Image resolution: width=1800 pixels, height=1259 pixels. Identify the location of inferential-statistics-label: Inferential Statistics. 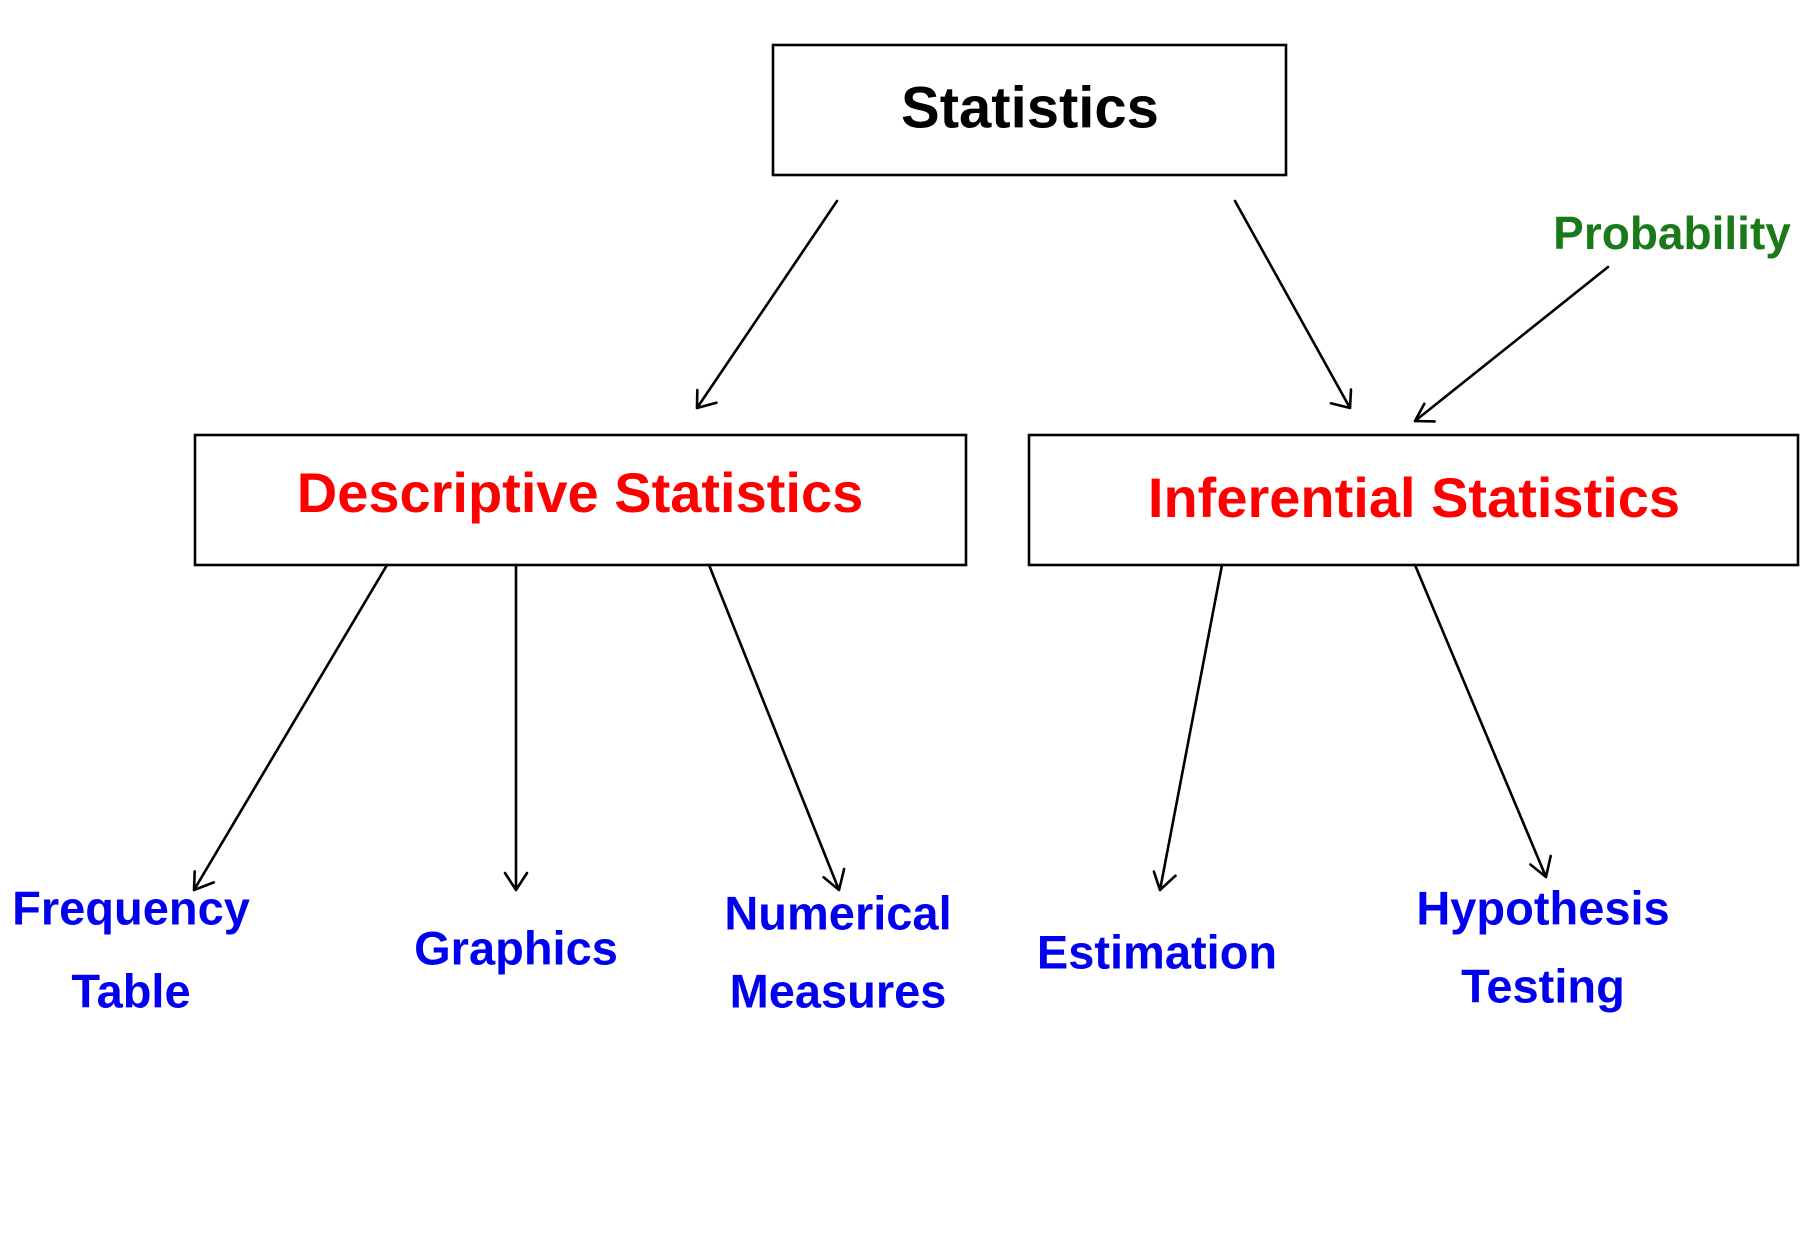
(1414, 497).